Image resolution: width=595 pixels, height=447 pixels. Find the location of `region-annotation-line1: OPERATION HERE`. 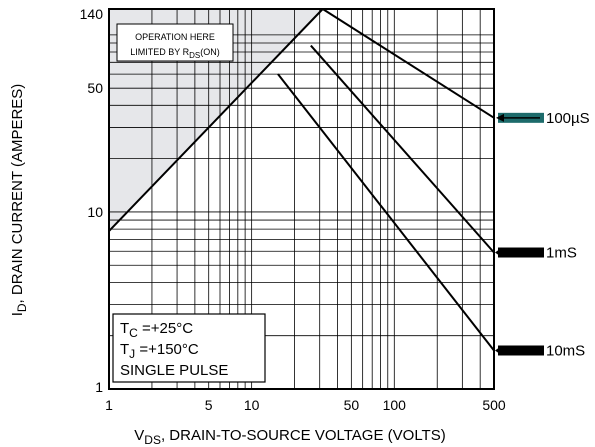

region-annotation-line1: OPERATION HERE is located at coordinates (175, 37).